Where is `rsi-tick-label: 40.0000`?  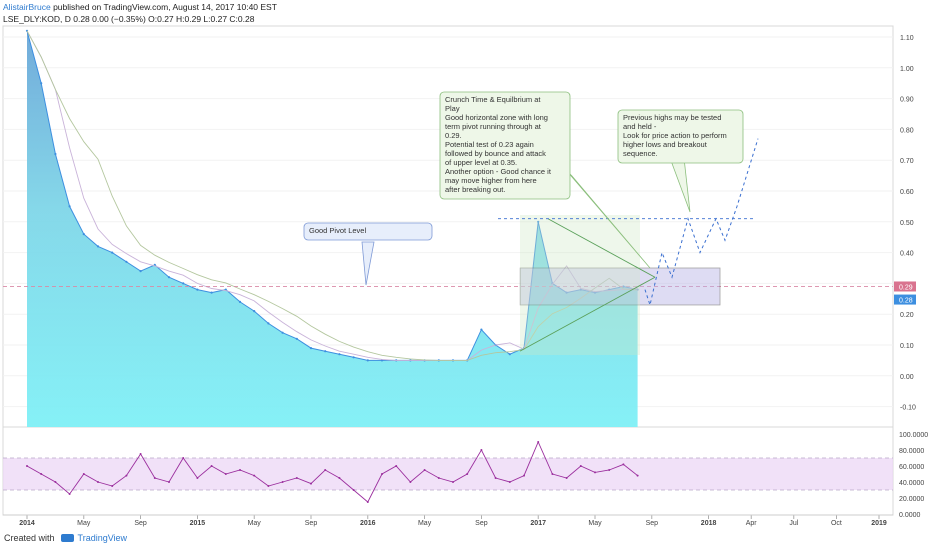 rsi-tick-label: 40.0000 is located at coordinates (911, 483).